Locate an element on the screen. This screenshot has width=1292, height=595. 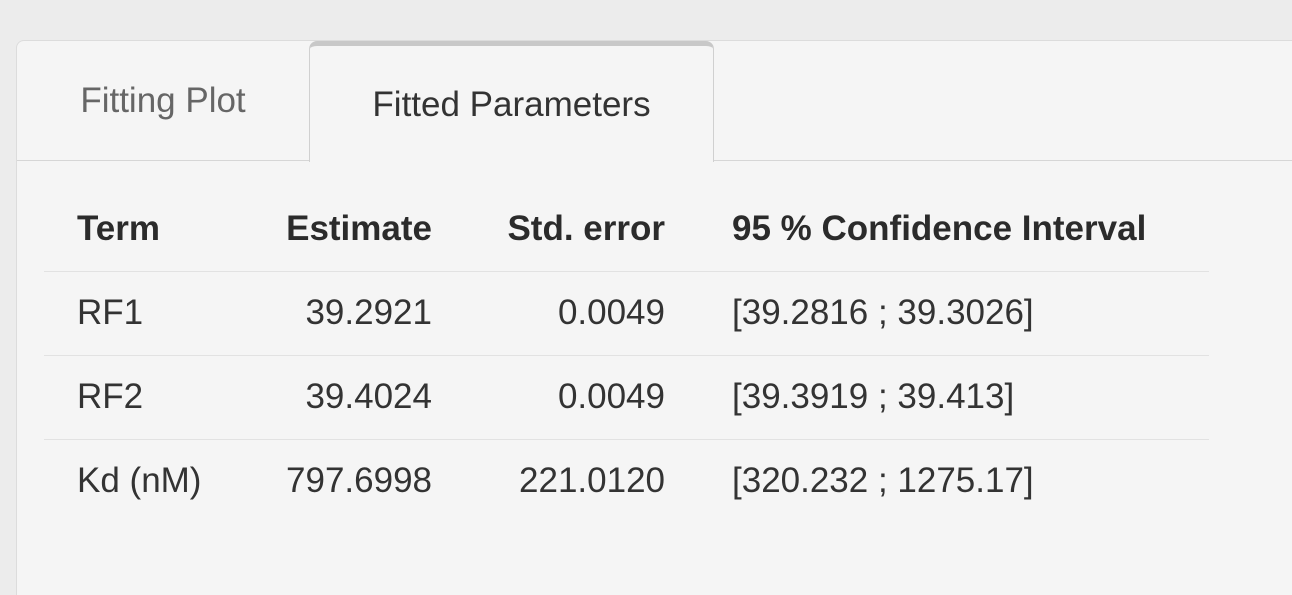
cell-estimate: 797.6998 is located at coordinates (338, 480).